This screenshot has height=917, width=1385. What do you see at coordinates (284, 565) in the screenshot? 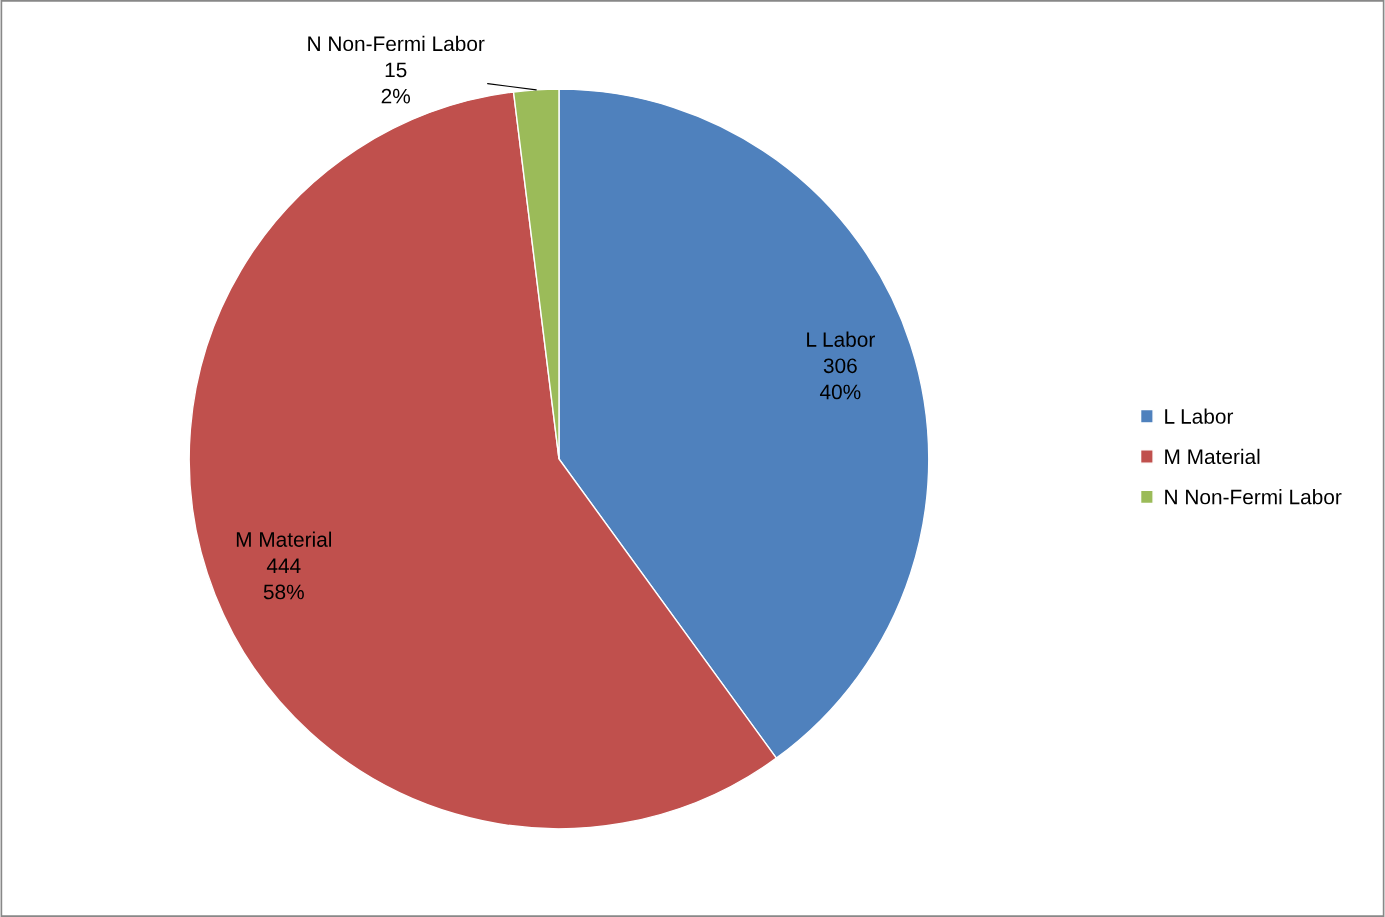
I see `data-label: M Material 444 58%` at bounding box center [284, 565].